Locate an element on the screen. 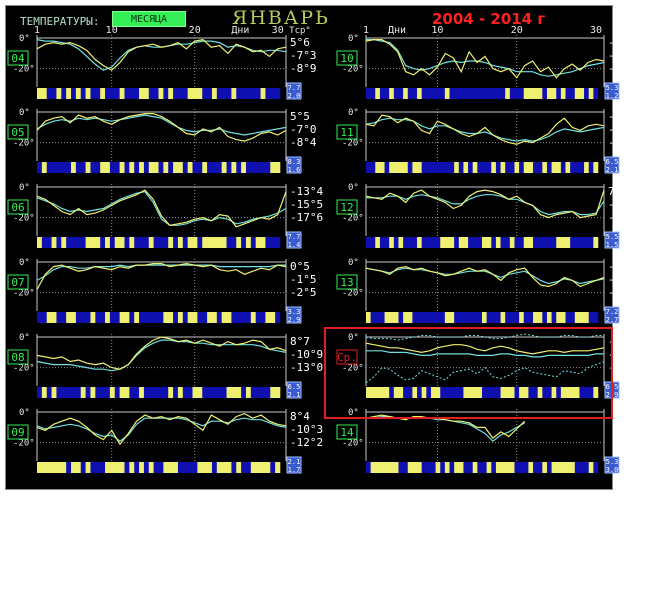  panel-stat: 5°5 is located at coordinates (300, 116).